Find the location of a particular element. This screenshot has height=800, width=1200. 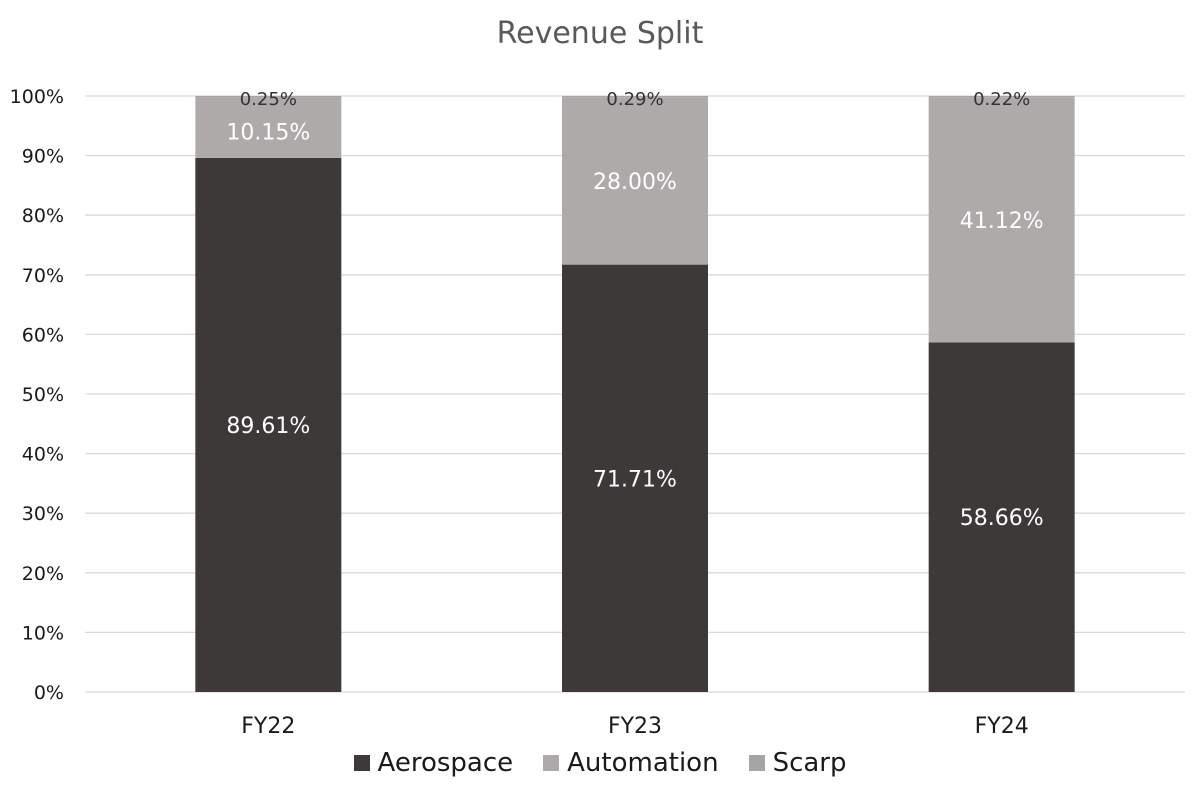

legend: Aerospace Automation Scarp is located at coordinates (600, 763).